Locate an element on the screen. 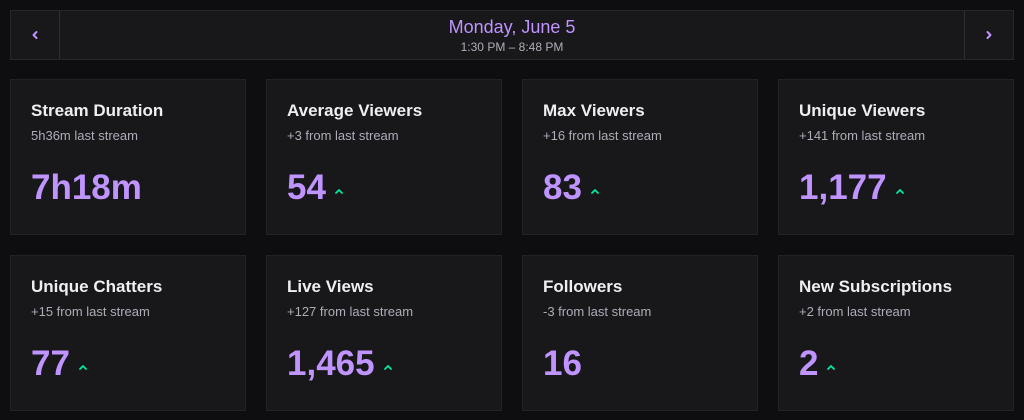  stat-value: 1,177 is located at coordinates (843, 187).